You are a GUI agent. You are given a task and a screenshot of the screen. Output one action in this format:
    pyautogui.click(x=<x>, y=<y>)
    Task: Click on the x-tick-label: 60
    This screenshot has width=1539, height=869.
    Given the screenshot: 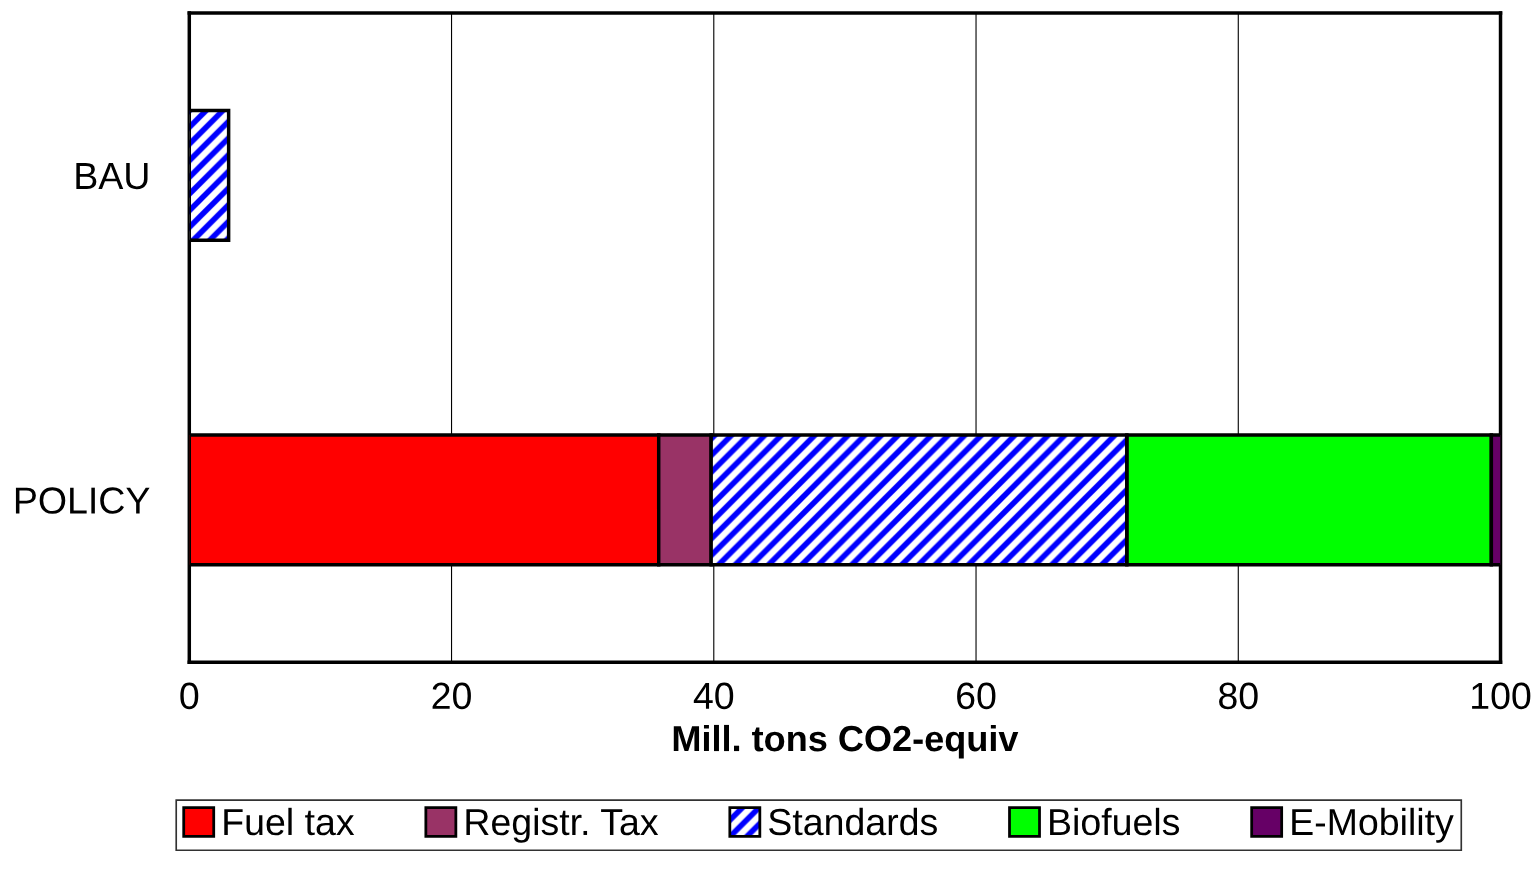 What is the action you would take?
    pyautogui.click(x=976, y=696)
    